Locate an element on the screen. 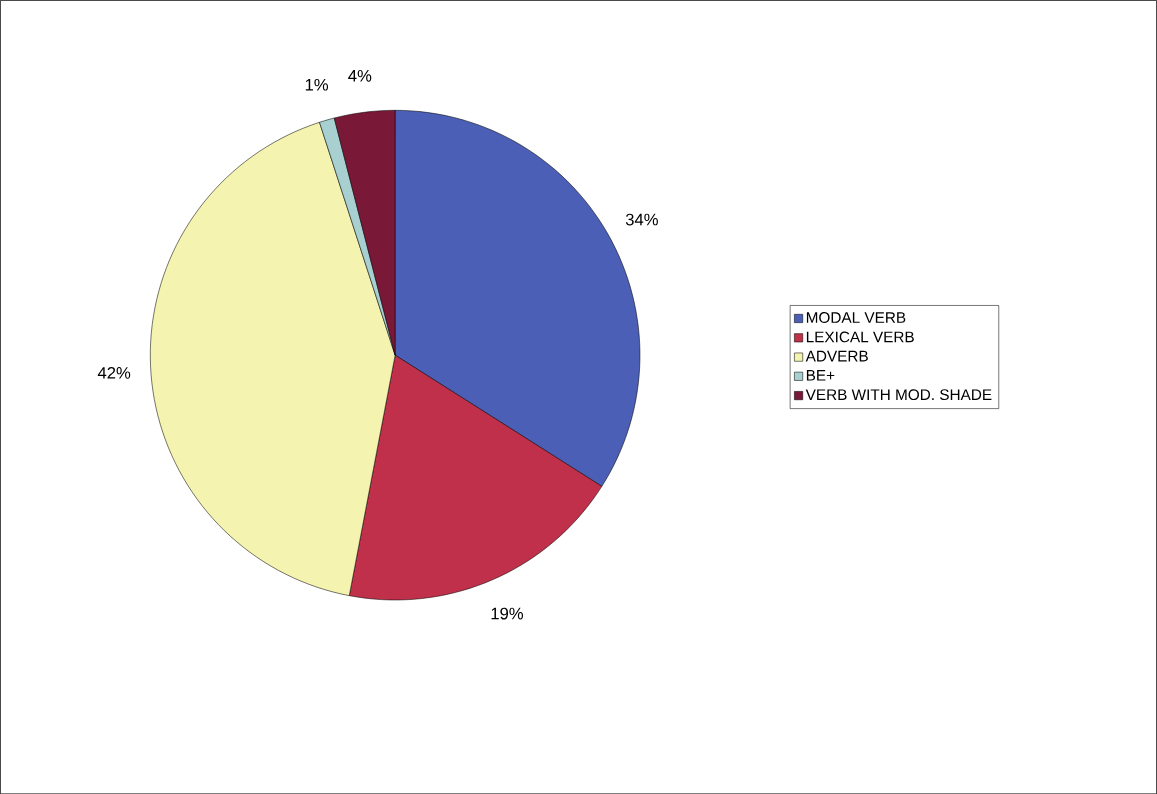 Image resolution: width=1157 pixels, height=794 pixels. legend-label: MODAL VERB is located at coordinates (856, 317).